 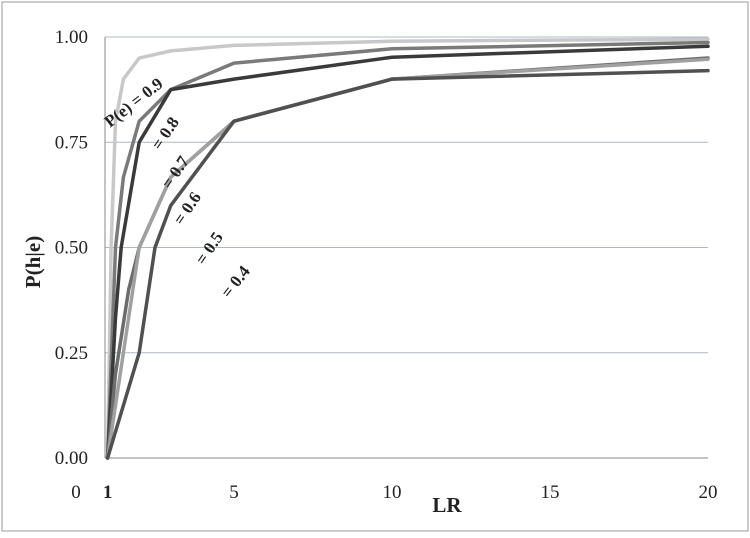 I want to click on x-axis-title: LR, so click(x=447, y=505).